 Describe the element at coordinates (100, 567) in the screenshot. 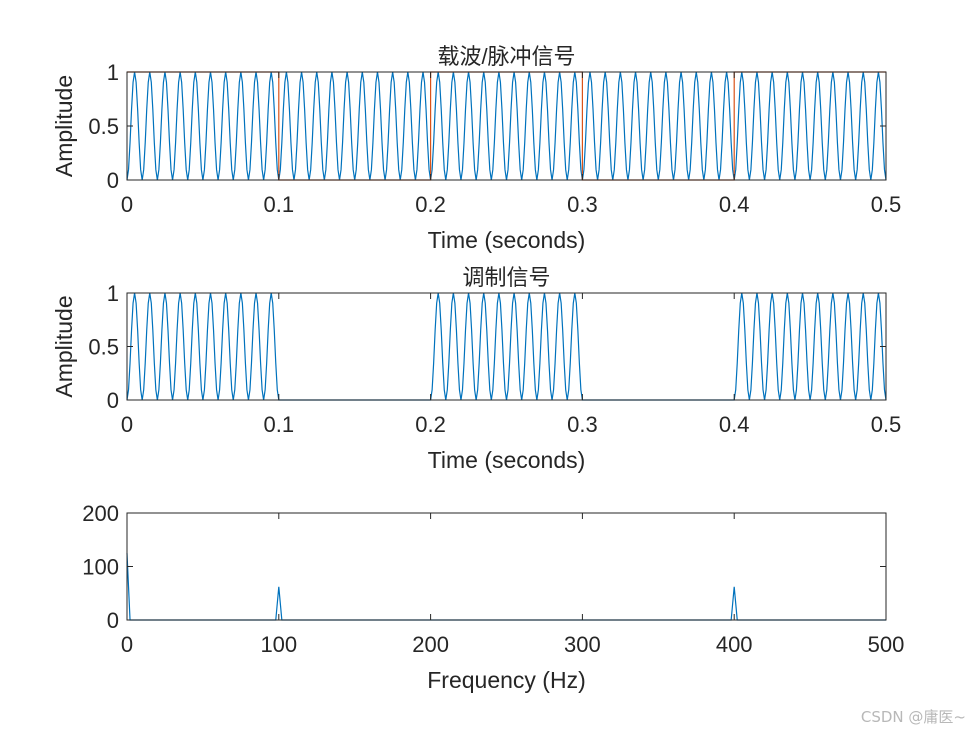

I see `chart3-ytick-label: 100` at that location.